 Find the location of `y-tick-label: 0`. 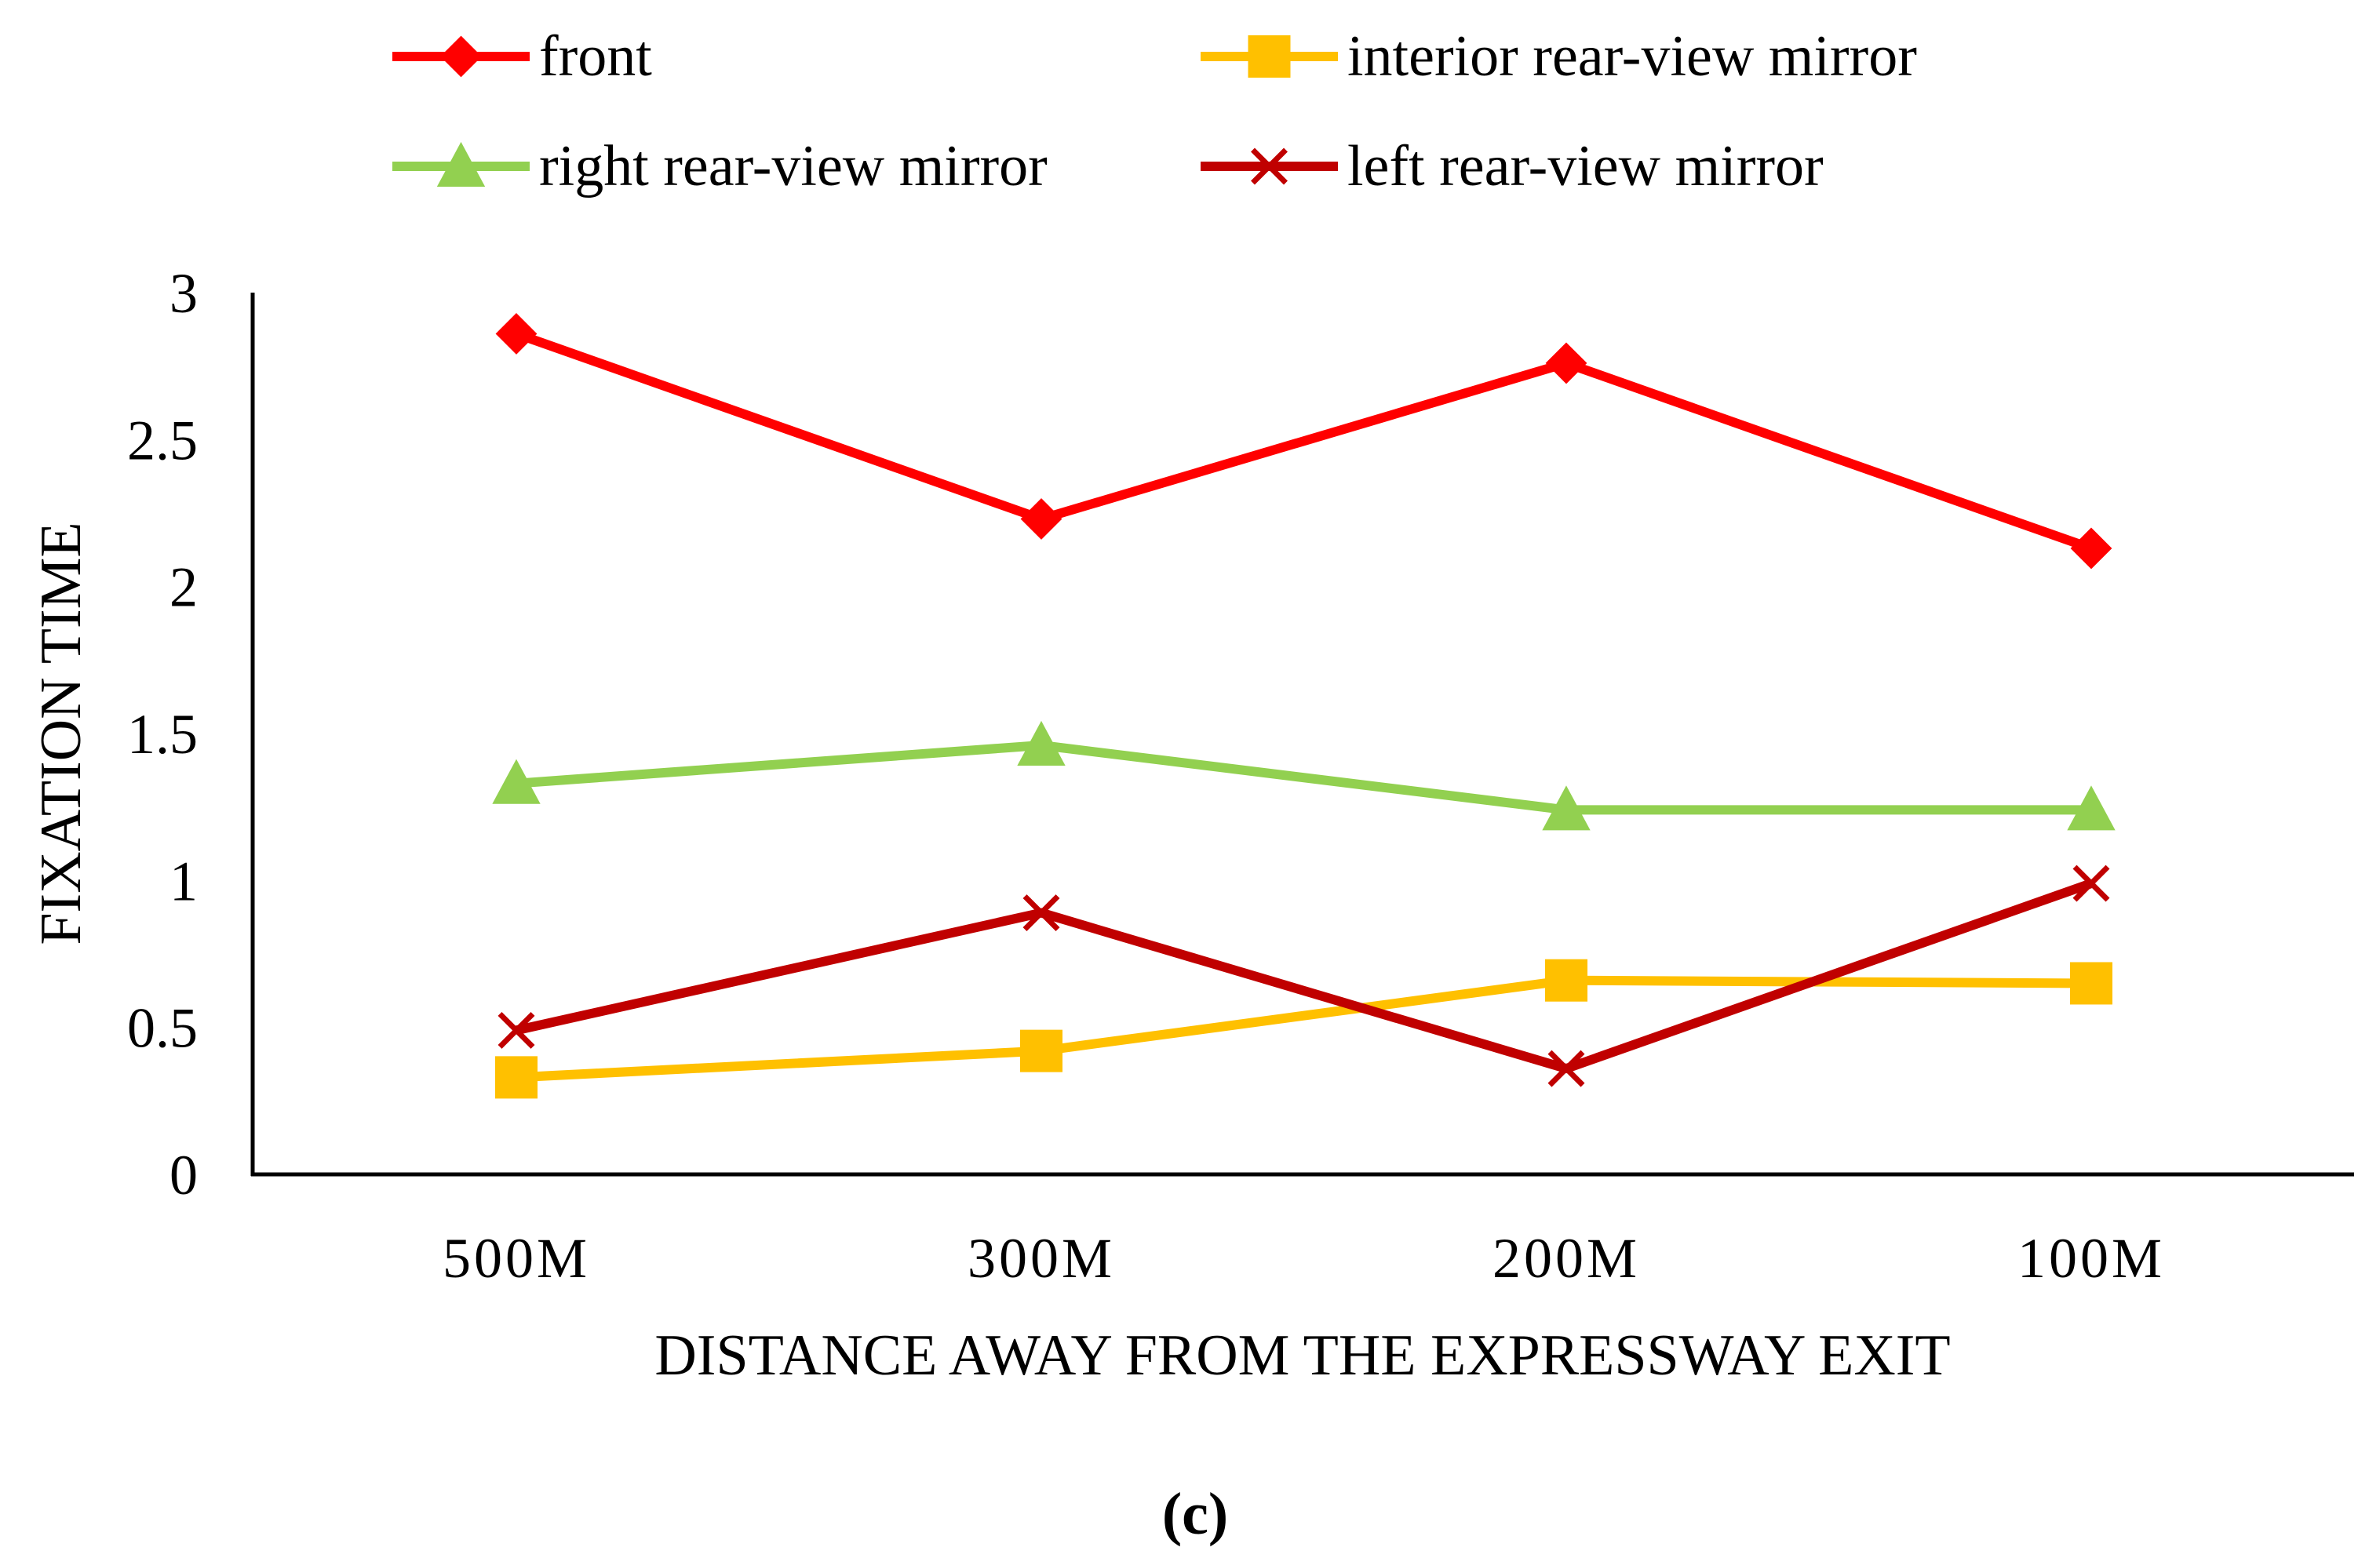

y-tick-label: 0 is located at coordinates (183, 1175).